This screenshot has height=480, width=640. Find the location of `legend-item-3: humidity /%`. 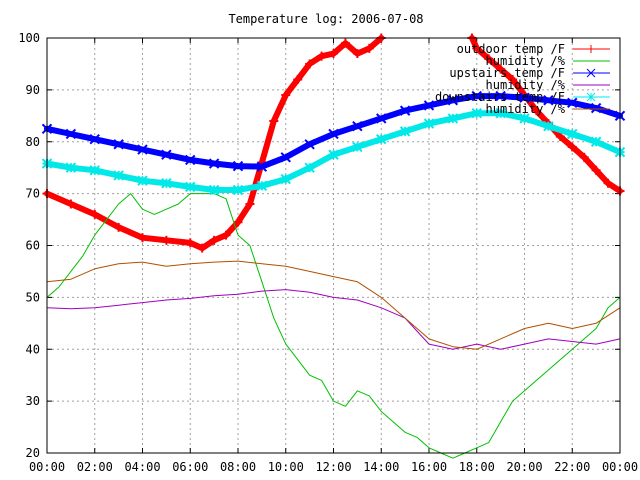

legend-item-3: humidity /% is located at coordinates (548, 85).